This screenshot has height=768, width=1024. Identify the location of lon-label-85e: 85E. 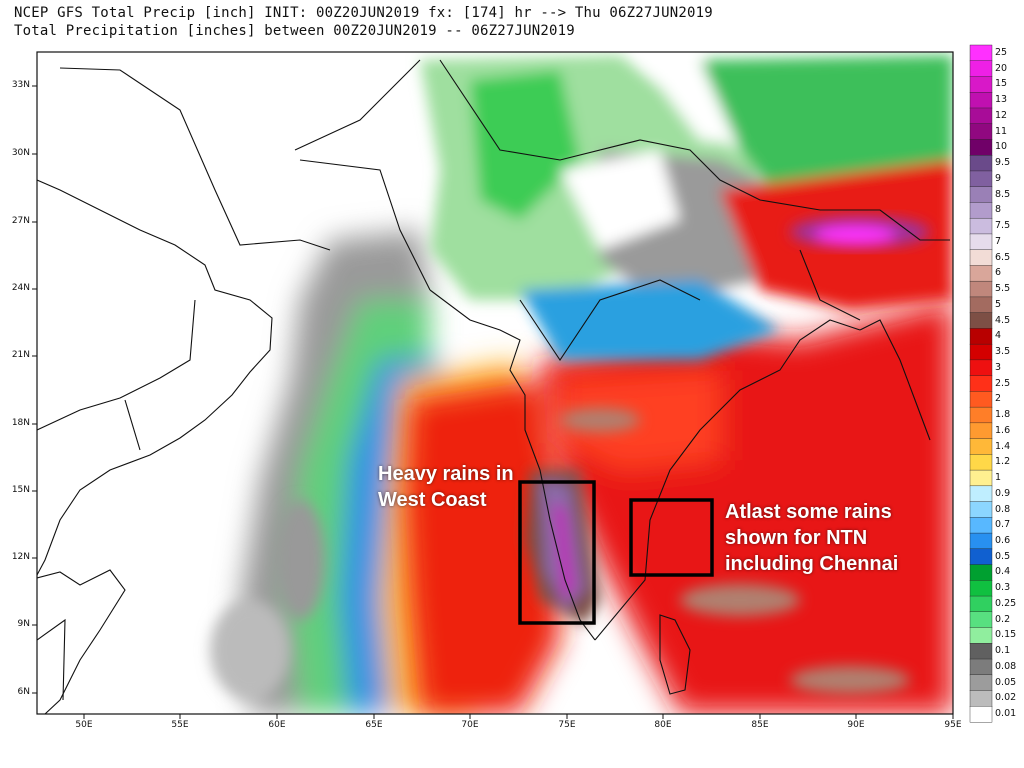
(760, 725).